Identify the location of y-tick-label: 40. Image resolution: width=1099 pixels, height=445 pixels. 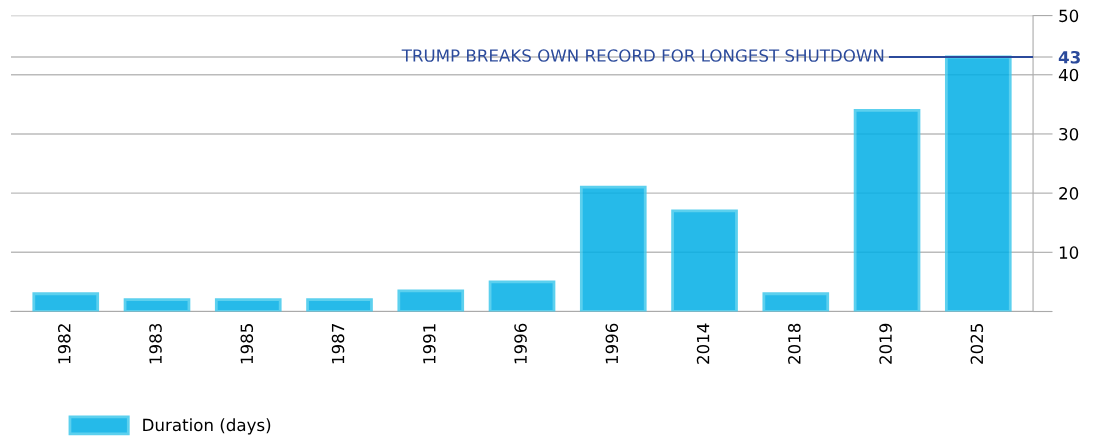
(1068, 75).